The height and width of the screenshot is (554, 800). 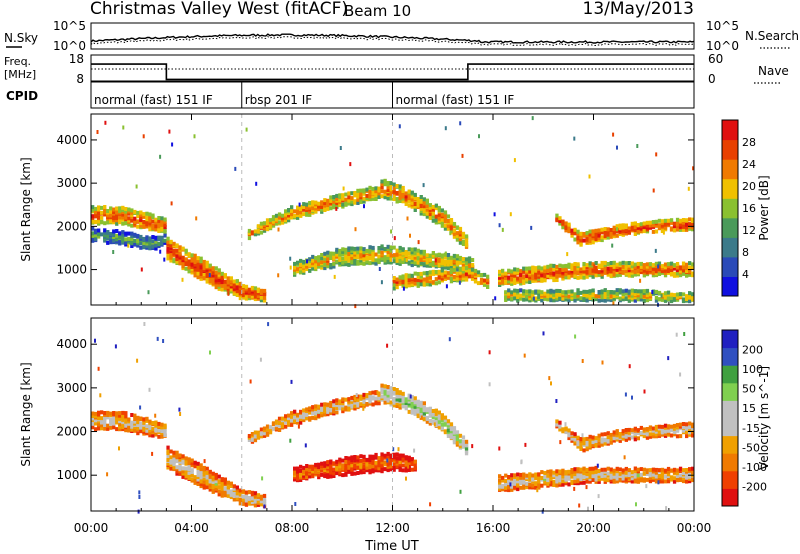 What do you see at coordinates (730, 169) in the screenshot?
I see `colorbar-segment` at bounding box center [730, 169].